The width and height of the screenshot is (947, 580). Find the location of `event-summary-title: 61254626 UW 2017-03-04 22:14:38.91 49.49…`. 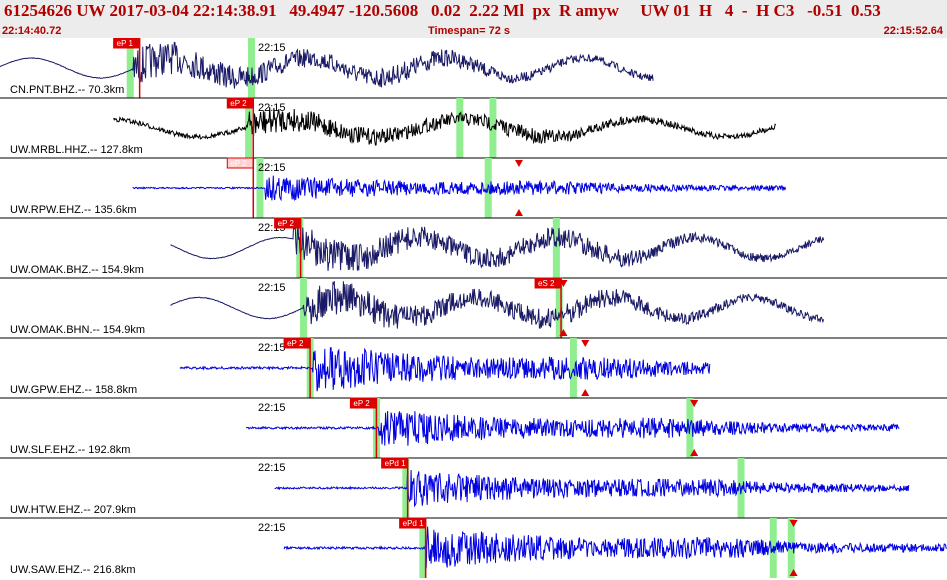

event-summary-title: 61254626 UW 2017-03-04 22:14:38.91 49.49… is located at coordinates (442, 10).